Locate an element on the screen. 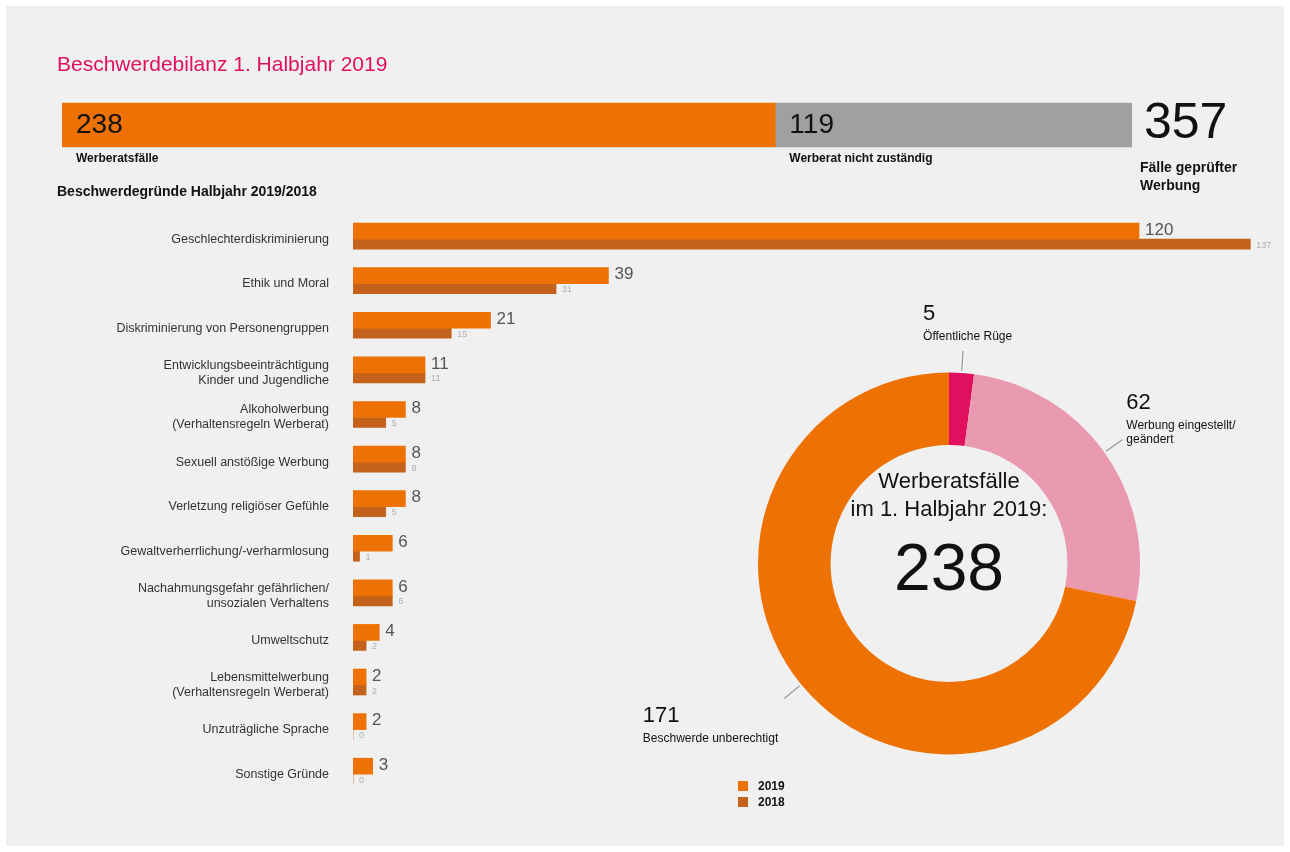  legend-label: 2019 is located at coordinates (771, 786).